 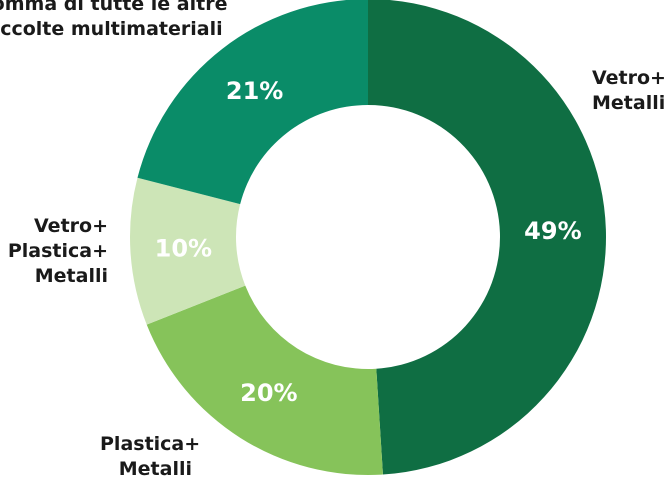 I want to click on label-vetro-plastica-metalli: Vetro+ Plastica+ Metalli, so click(x=57, y=251).